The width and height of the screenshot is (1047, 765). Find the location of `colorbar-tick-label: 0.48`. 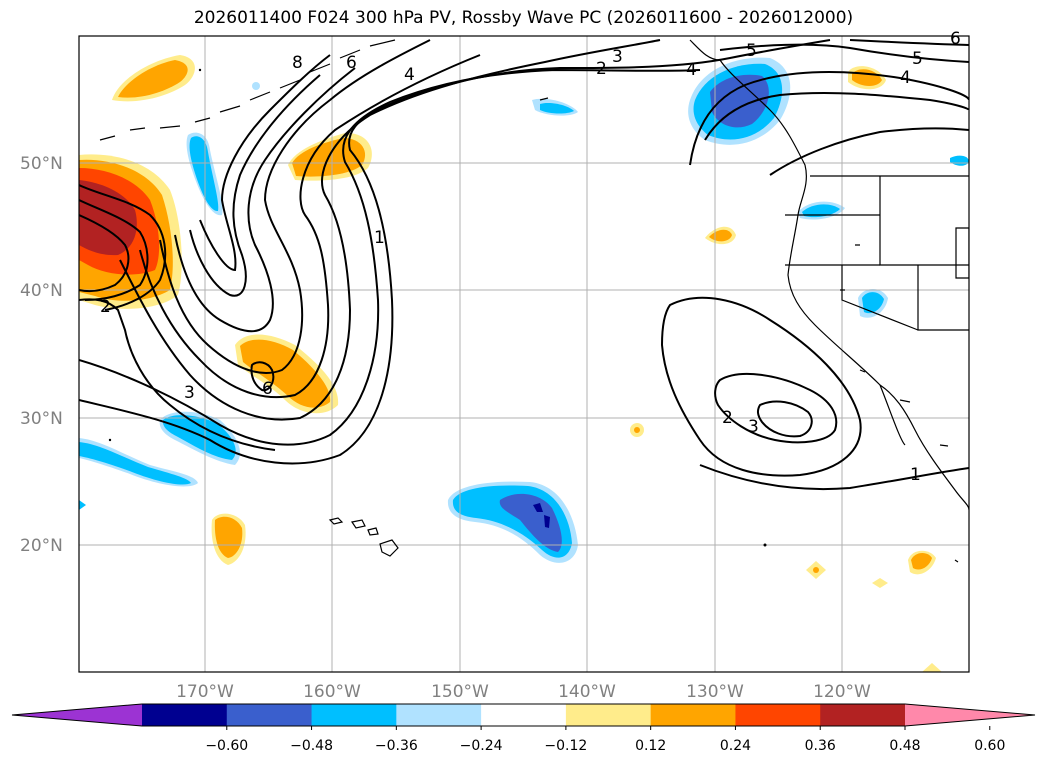

colorbar-tick-label: 0.48 is located at coordinates (904, 746).